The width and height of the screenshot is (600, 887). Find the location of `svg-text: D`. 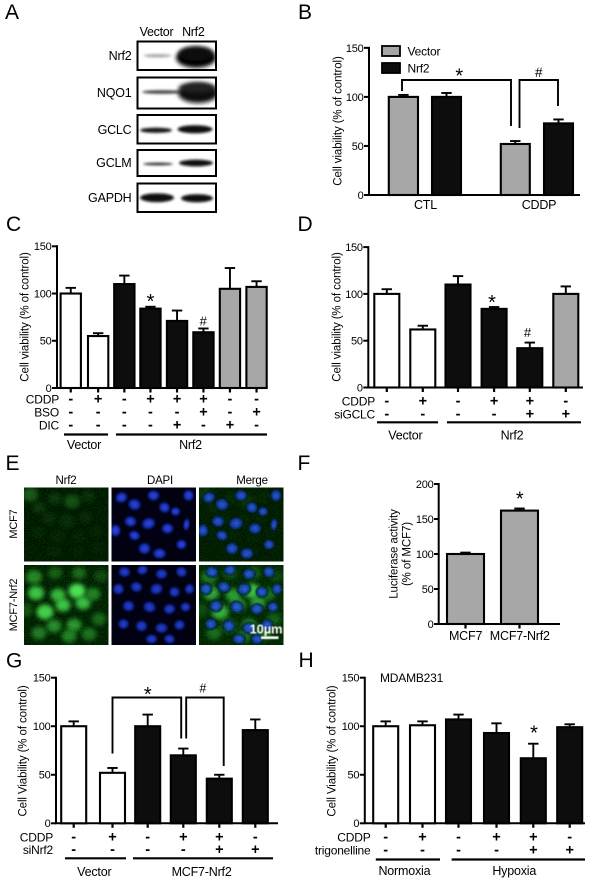

svg-text: D is located at coordinates (305, 224).